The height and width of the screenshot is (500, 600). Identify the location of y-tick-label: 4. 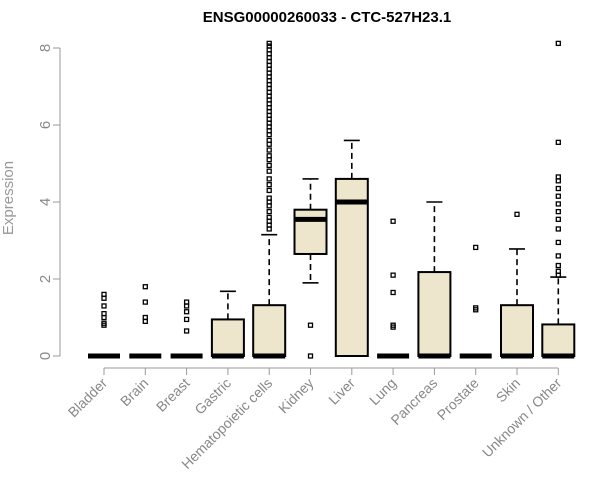
(45, 202).